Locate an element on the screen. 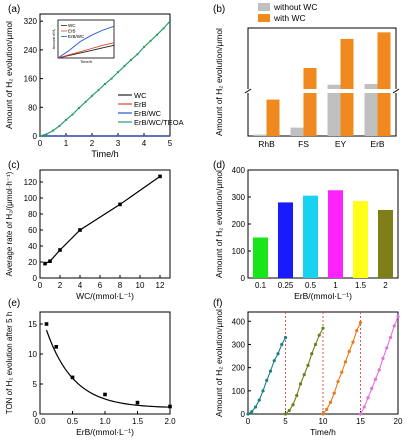 The height and width of the screenshot is (442, 413). panel-d-xtick-label: 2 is located at coordinates (385, 285).